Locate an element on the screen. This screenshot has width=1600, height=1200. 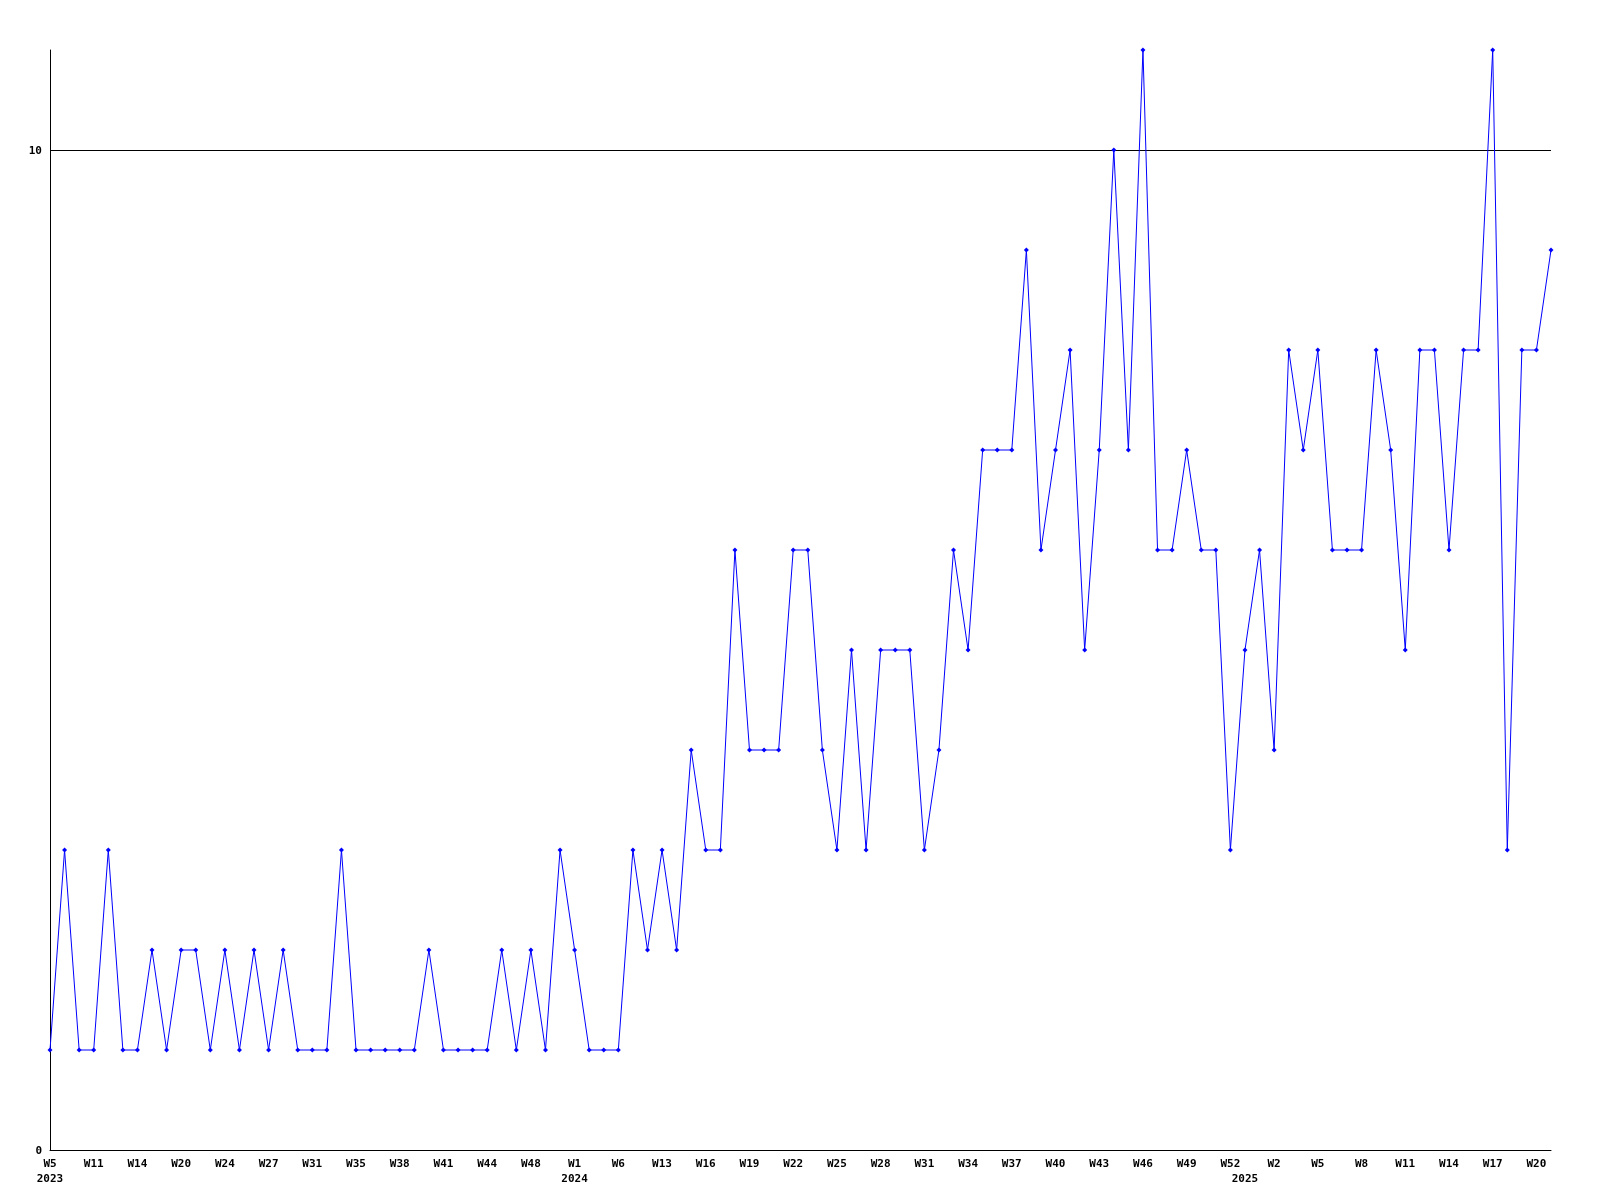
y-tick-label: 10 is located at coordinates (35, 150).